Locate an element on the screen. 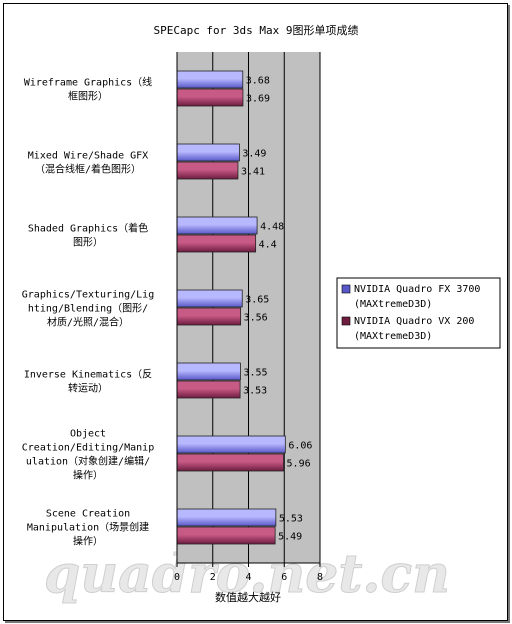 This screenshot has width=512, height=624. x-tick-label: 8 is located at coordinates (320, 577).